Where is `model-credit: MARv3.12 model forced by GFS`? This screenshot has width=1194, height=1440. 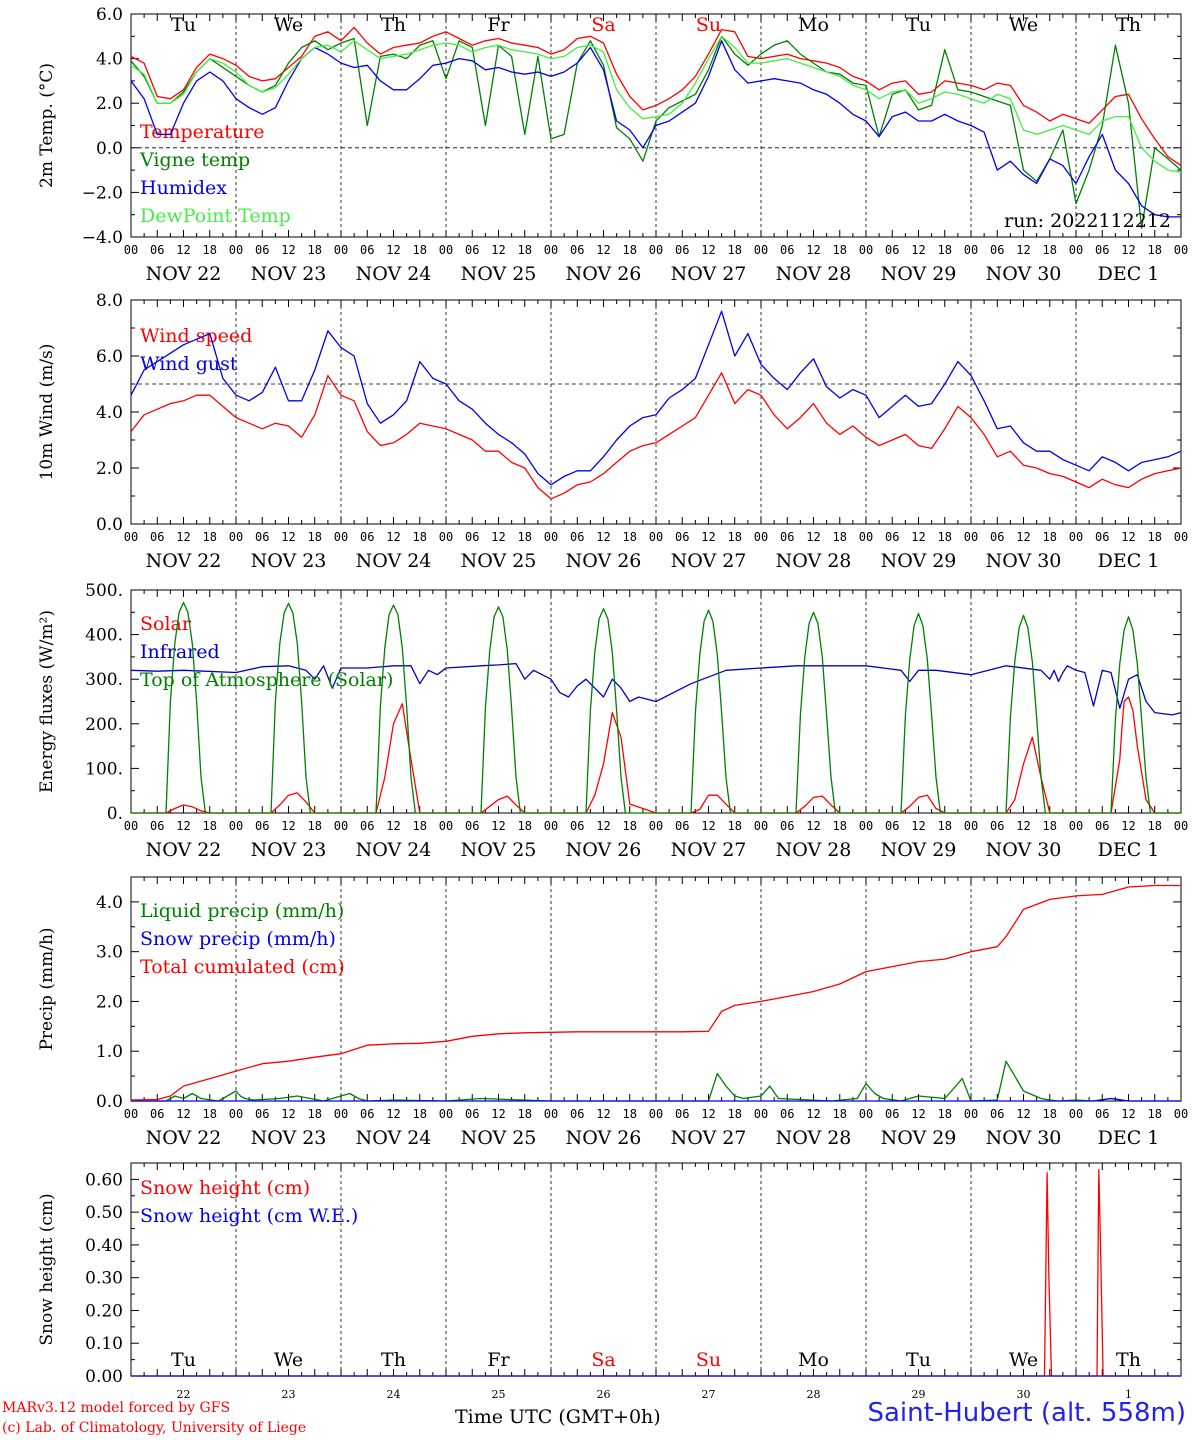
model-credit: MARv3.12 model forced by GFS is located at coordinates (116, 1408).